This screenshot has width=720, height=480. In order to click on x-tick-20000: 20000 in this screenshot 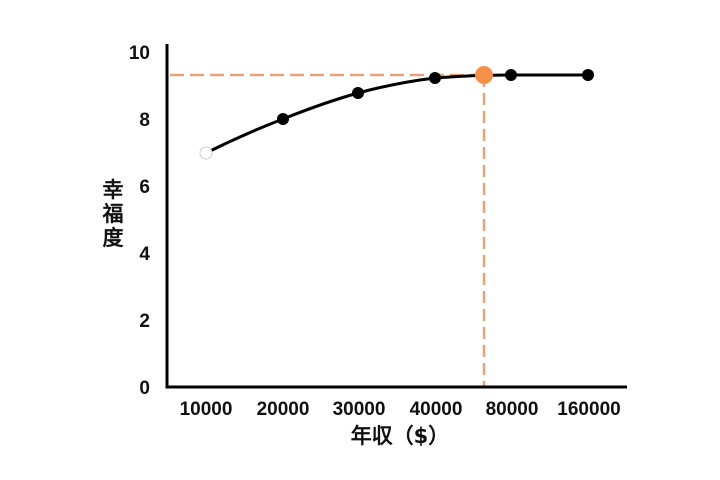, I will do `click(283, 409)`.